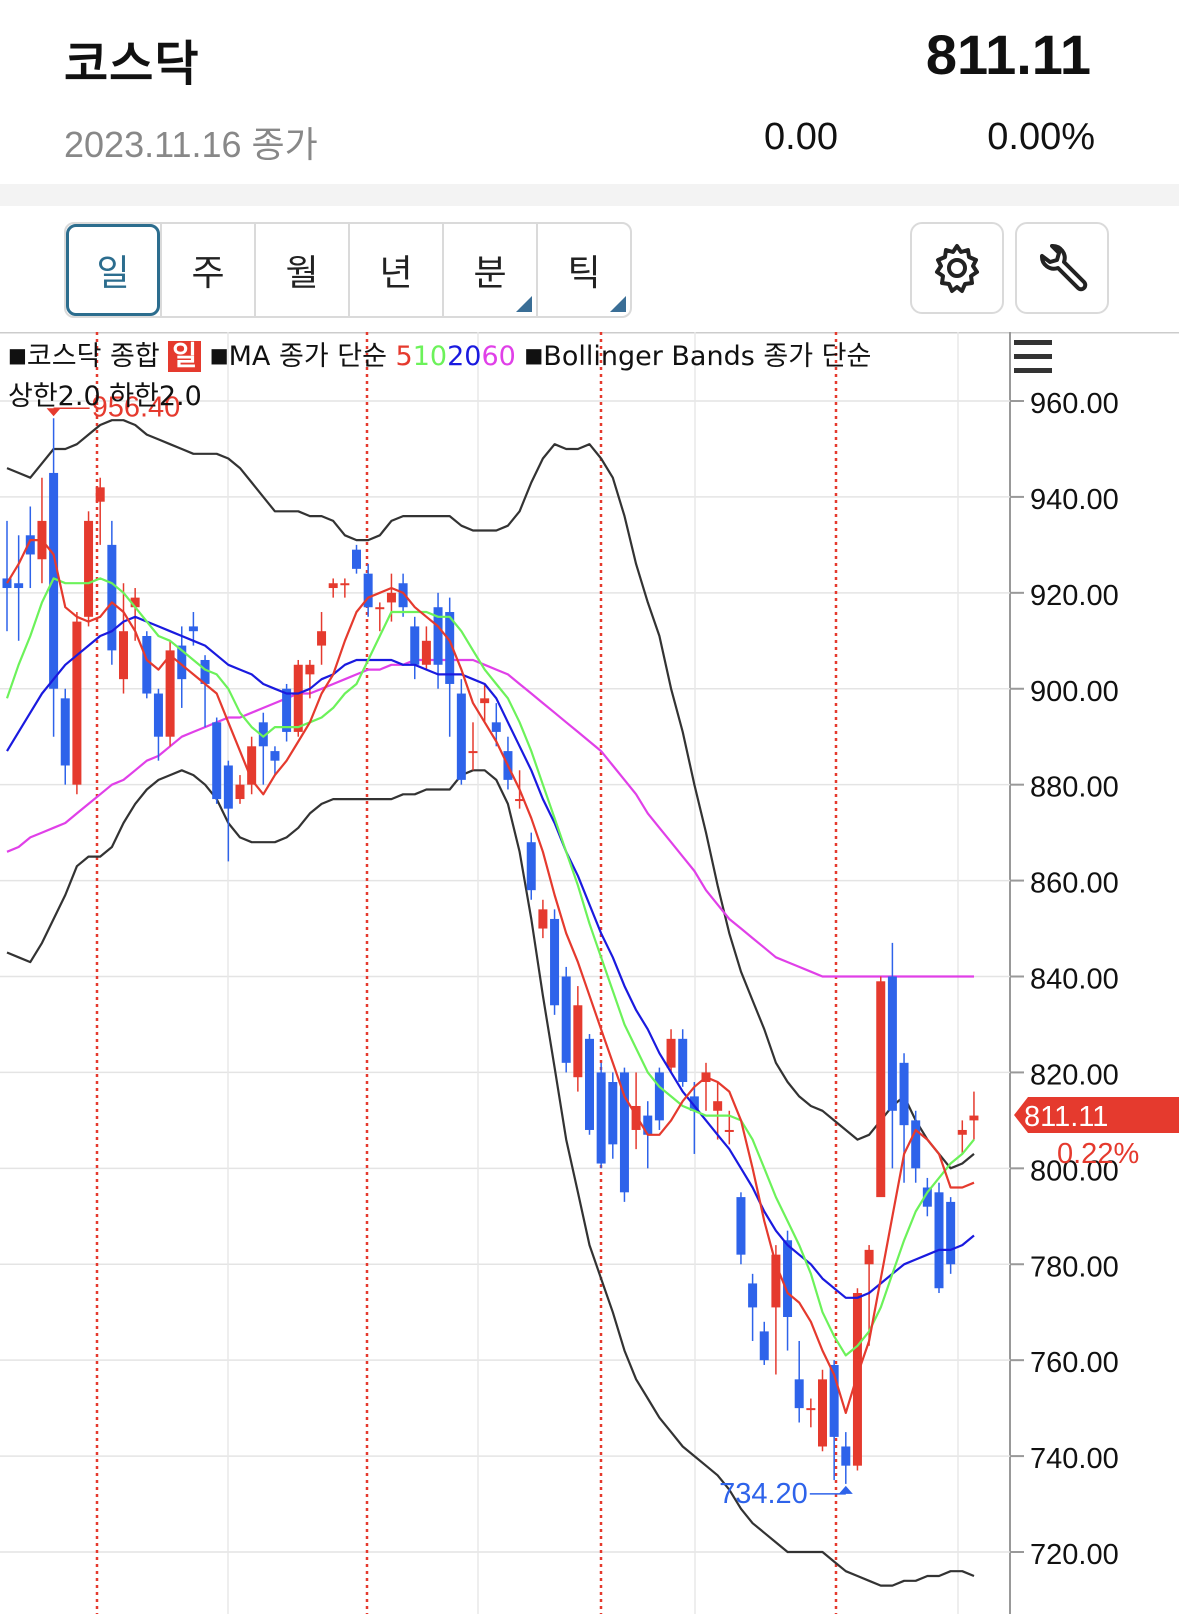 The height and width of the screenshot is (1614, 1179). What do you see at coordinates (1074, 788) in the screenshot?
I see `y-tick-label: 880.00` at bounding box center [1074, 788].